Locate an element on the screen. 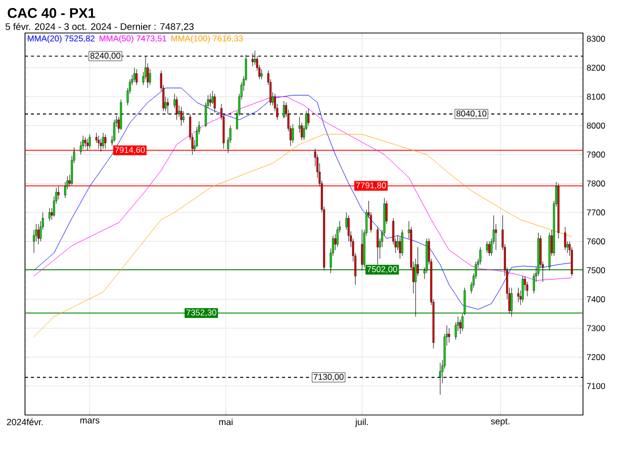 The height and width of the screenshot is (450, 625). text: MMA(100) 7616,33 is located at coordinates (207, 39).